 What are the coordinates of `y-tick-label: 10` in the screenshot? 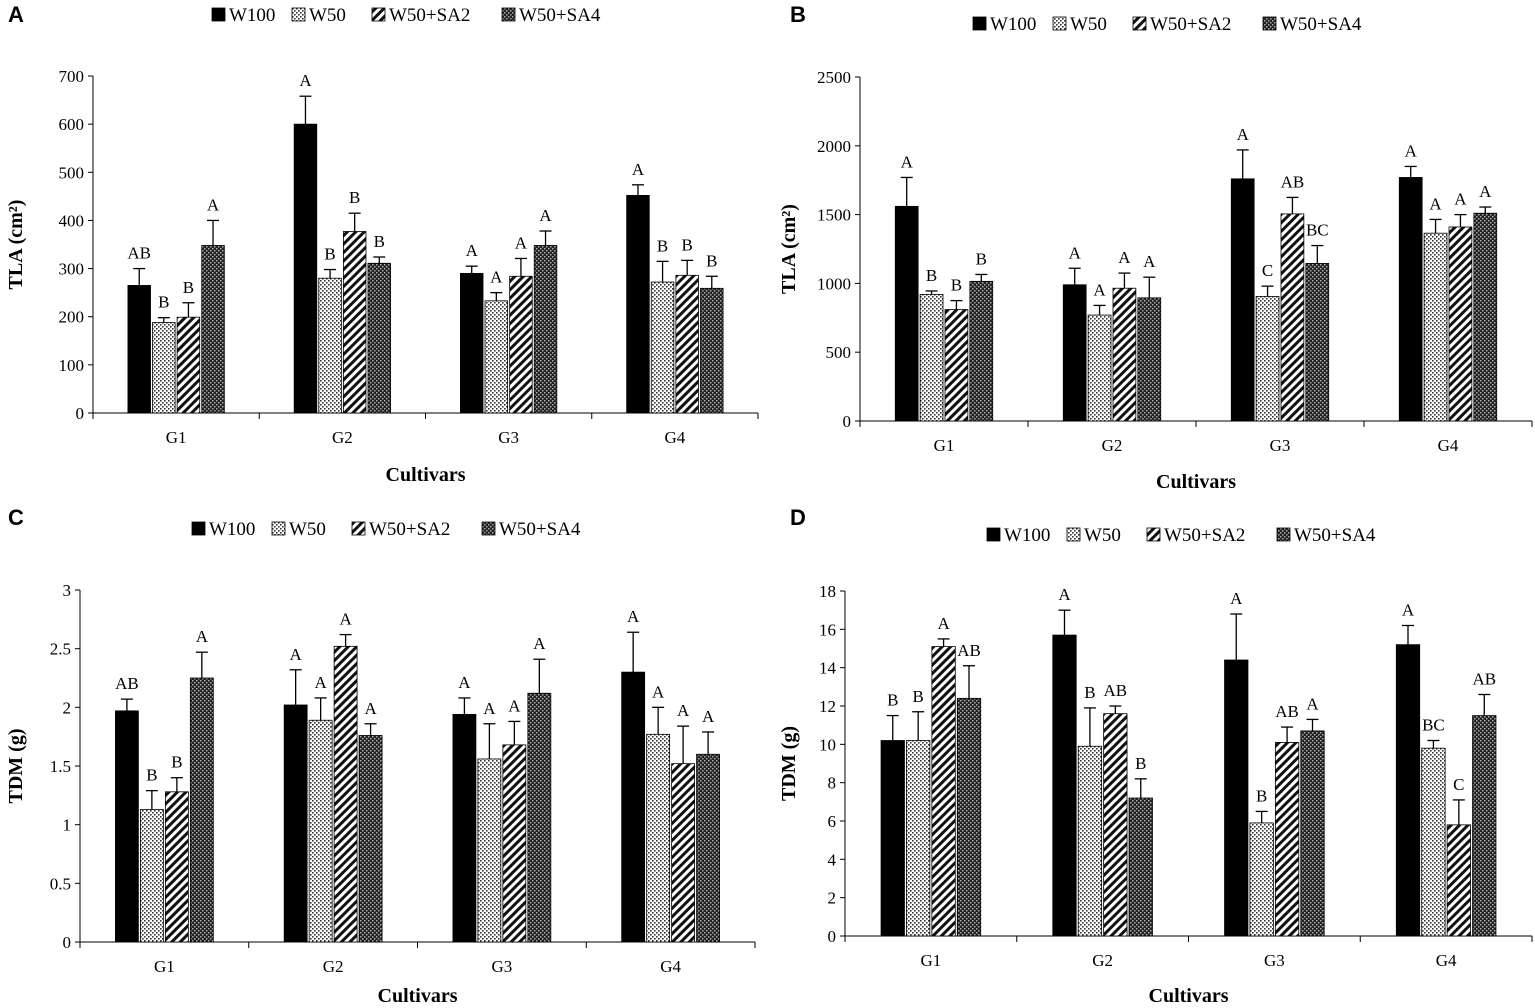 It's located at (827, 744).